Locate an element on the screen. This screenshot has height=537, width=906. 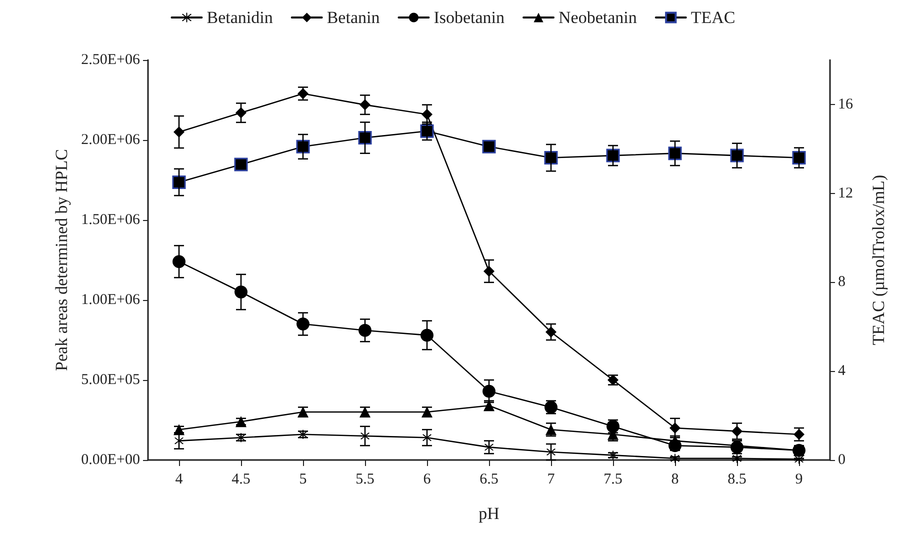
x-tick-label: 4.5 is located at coordinates (241, 480).